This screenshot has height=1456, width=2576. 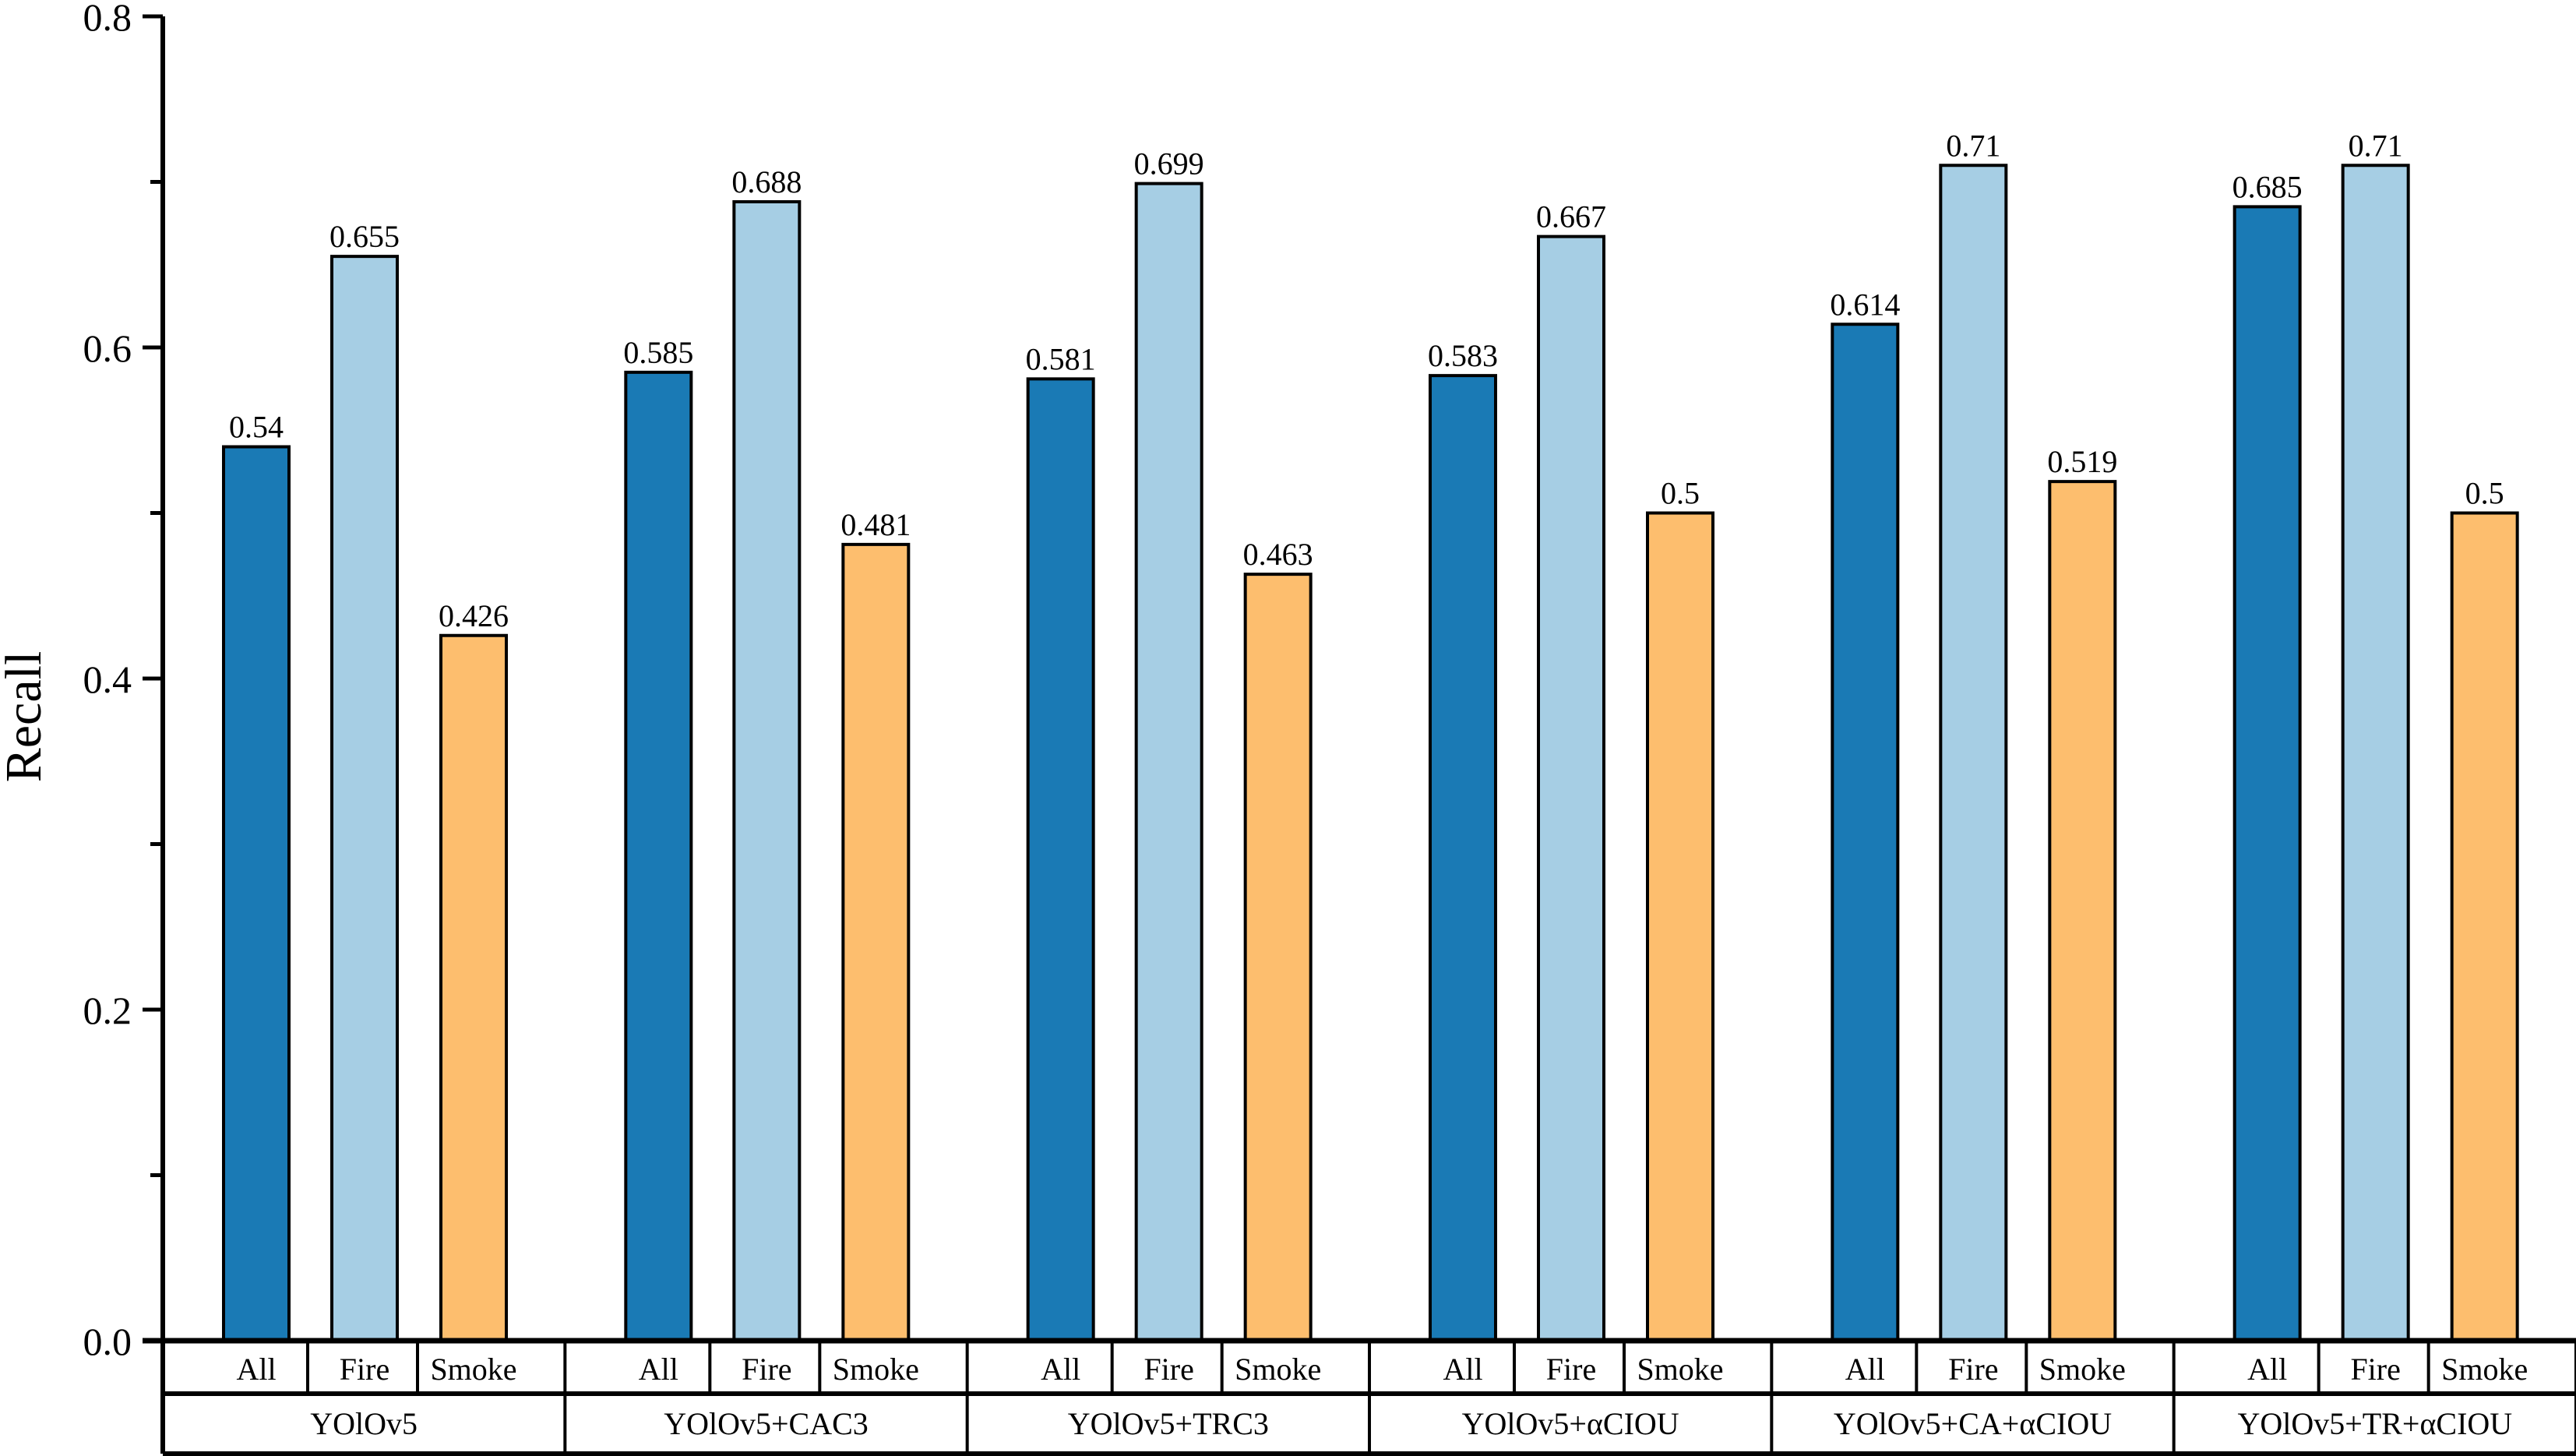 What do you see at coordinates (1571, 217) in the screenshot?
I see `value-label: 0.667` at bounding box center [1571, 217].